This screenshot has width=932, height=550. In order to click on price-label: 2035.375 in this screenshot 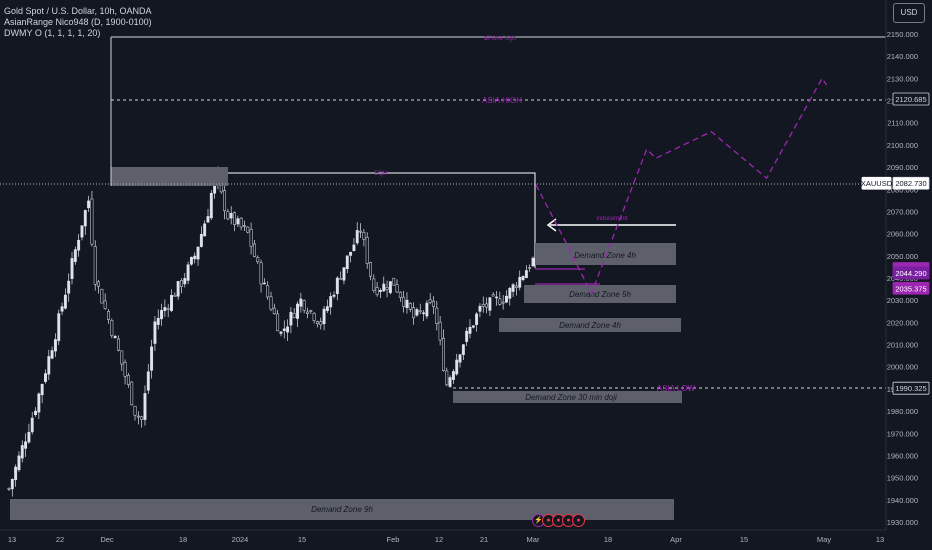, I will do `click(910, 288)`.